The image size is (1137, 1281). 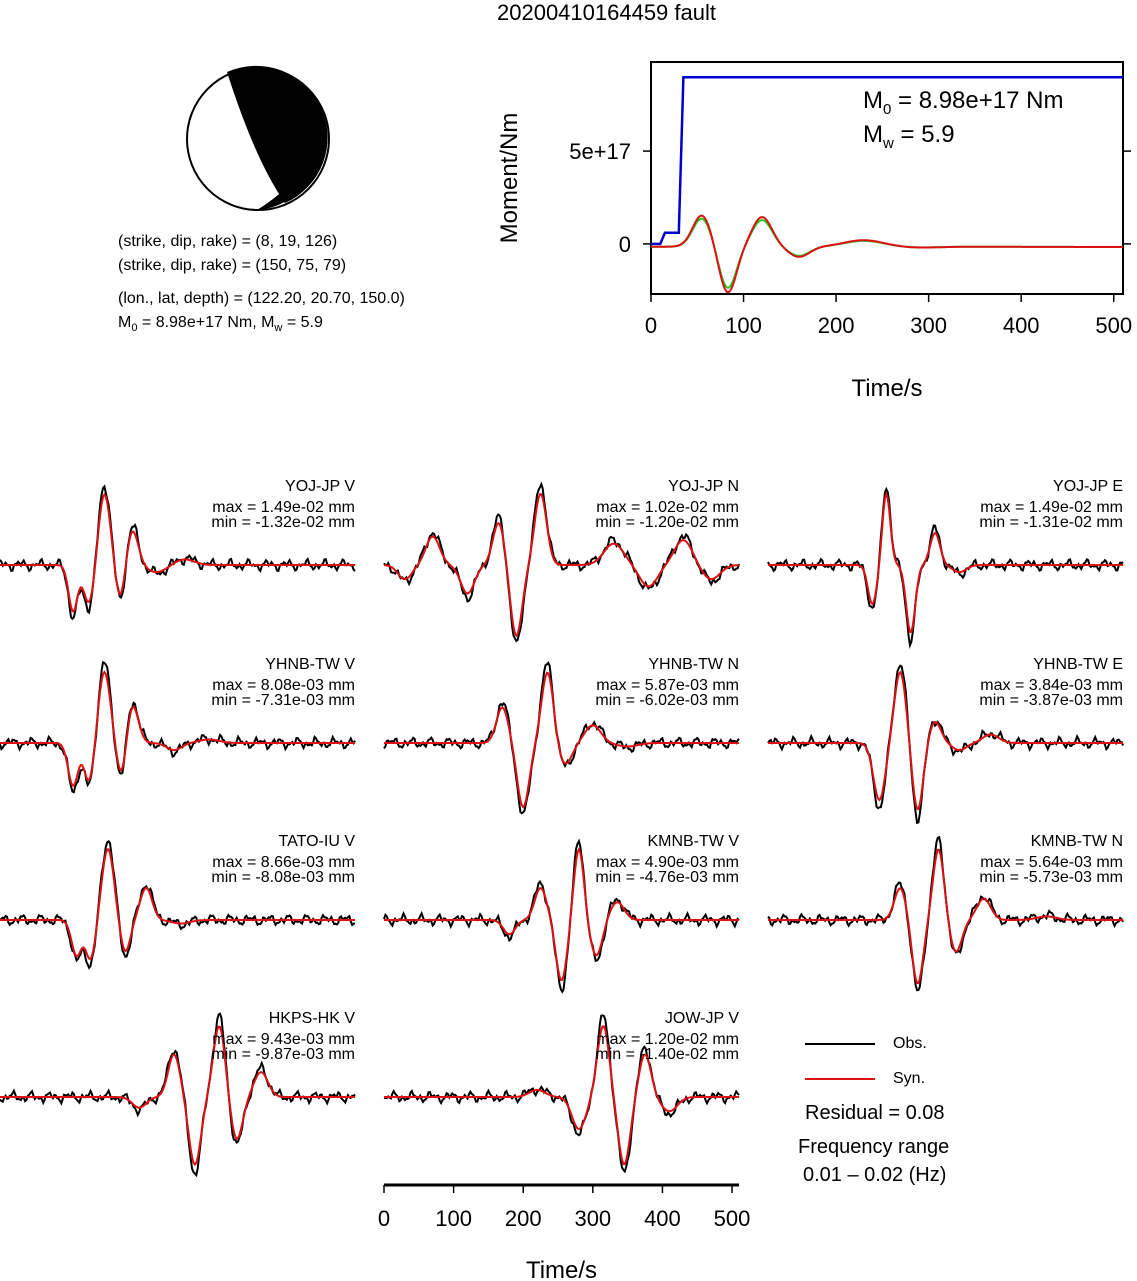 What do you see at coordinates (206, 322) in the screenshot?
I see `m0-value: = 8.98e+17 Nm, M` at bounding box center [206, 322].